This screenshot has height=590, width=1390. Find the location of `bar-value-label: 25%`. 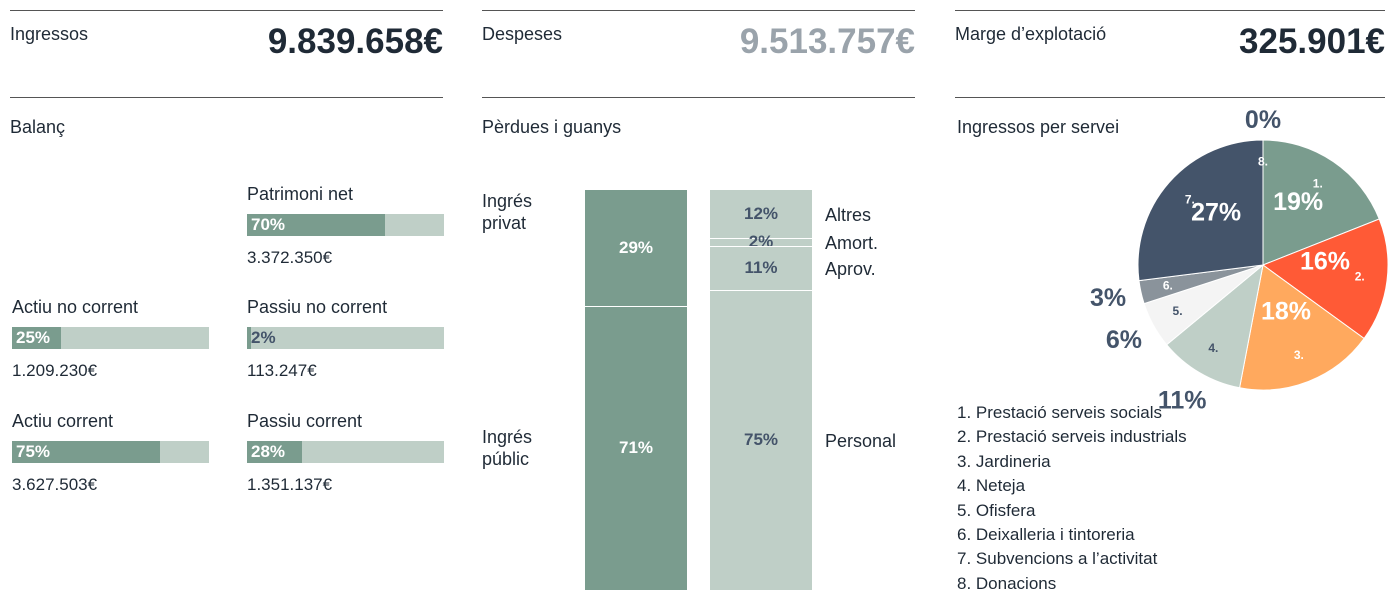

bar-value-label: 25% is located at coordinates (33, 337).